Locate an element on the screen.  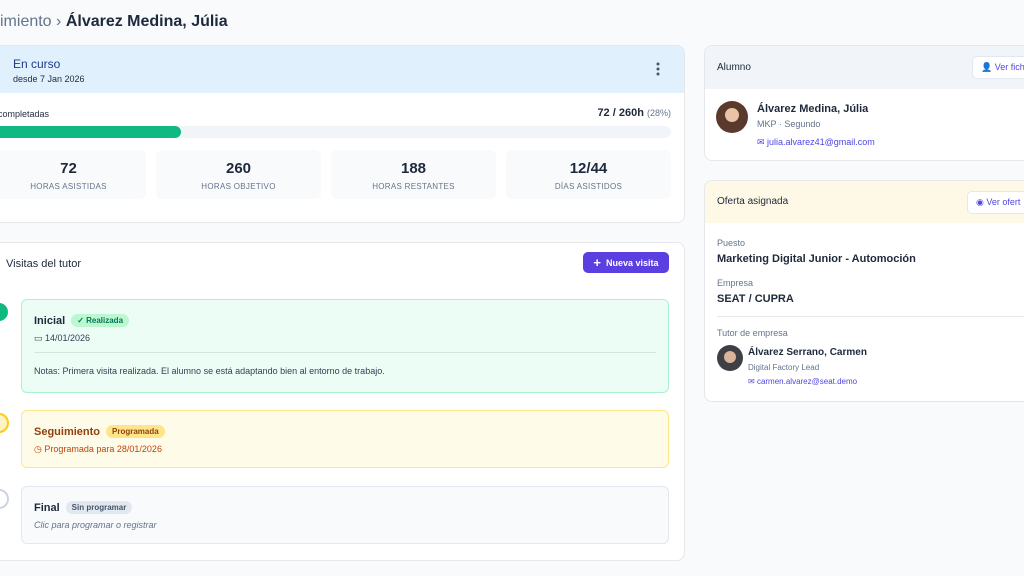
student-name: Álvarez Medina, Júlia is located at coordinates (813, 109).